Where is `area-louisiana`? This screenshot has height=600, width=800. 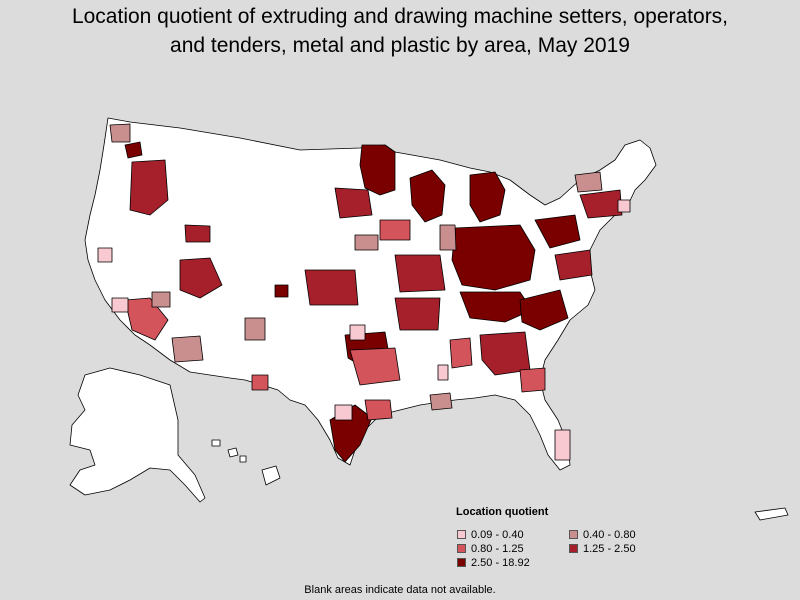 area-louisiana is located at coordinates (375, 366).